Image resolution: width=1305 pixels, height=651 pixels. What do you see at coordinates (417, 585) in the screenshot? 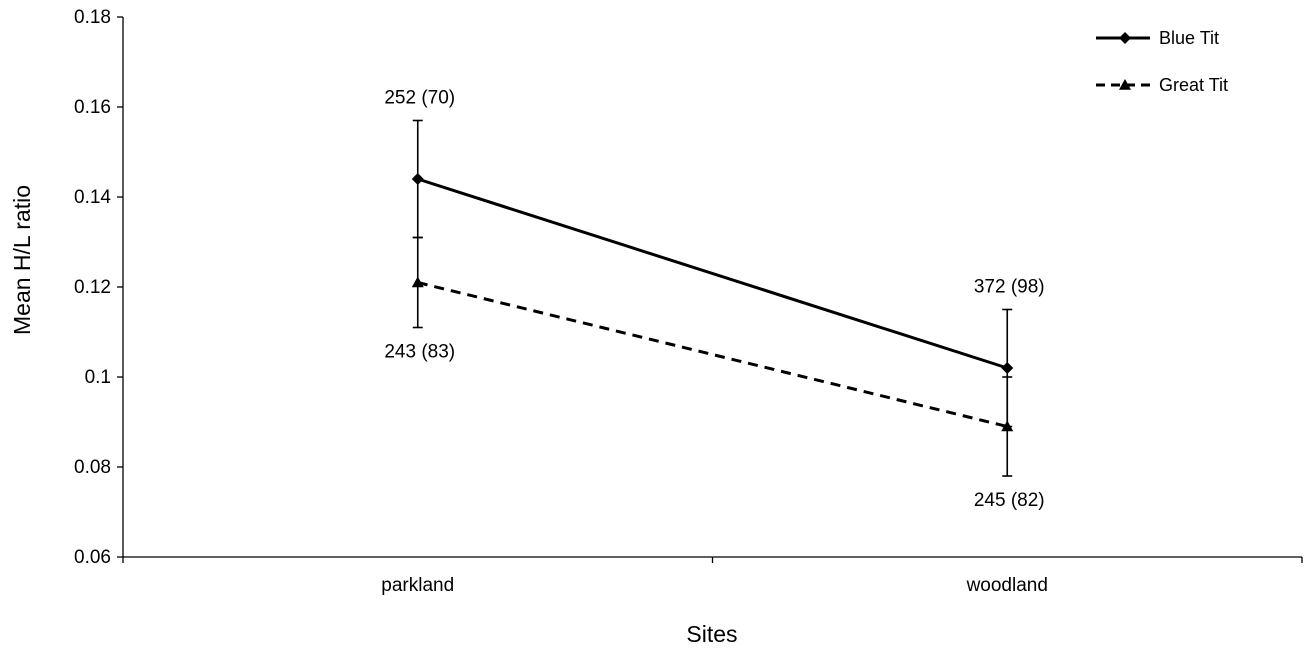
I see `x-tick-label: parkland` at bounding box center [417, 585].